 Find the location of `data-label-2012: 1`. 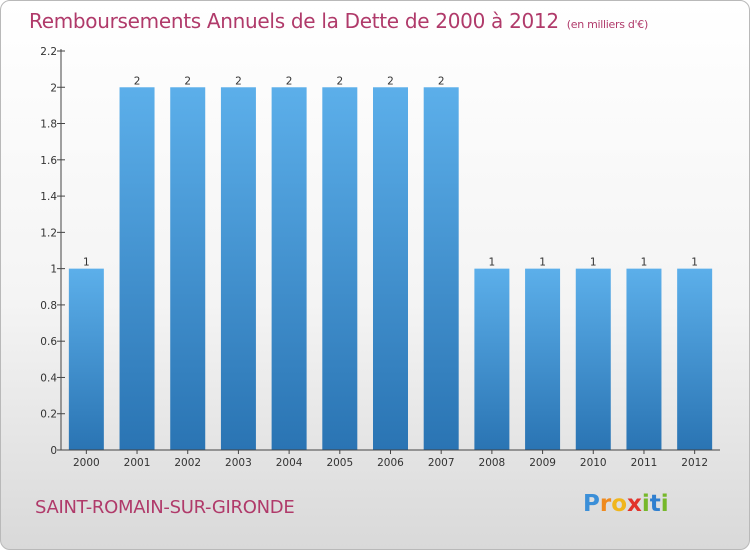

data-label-2012: 1 is located at coordinates (694, 263).